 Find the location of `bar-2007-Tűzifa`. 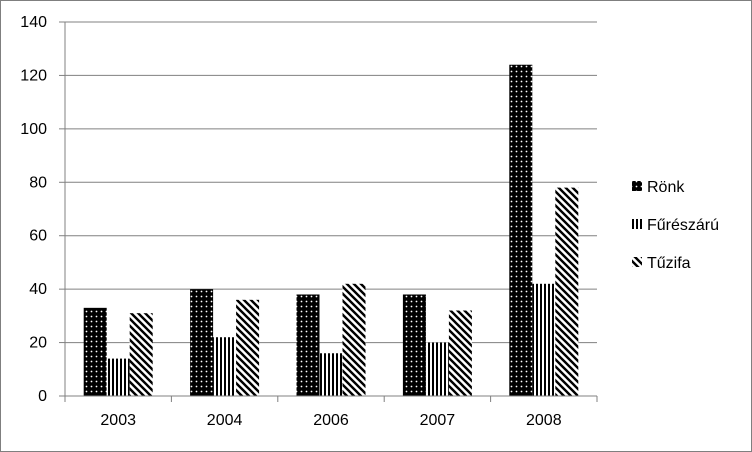

bar-2007-Tűzifa is located at coordinates (460, 353).